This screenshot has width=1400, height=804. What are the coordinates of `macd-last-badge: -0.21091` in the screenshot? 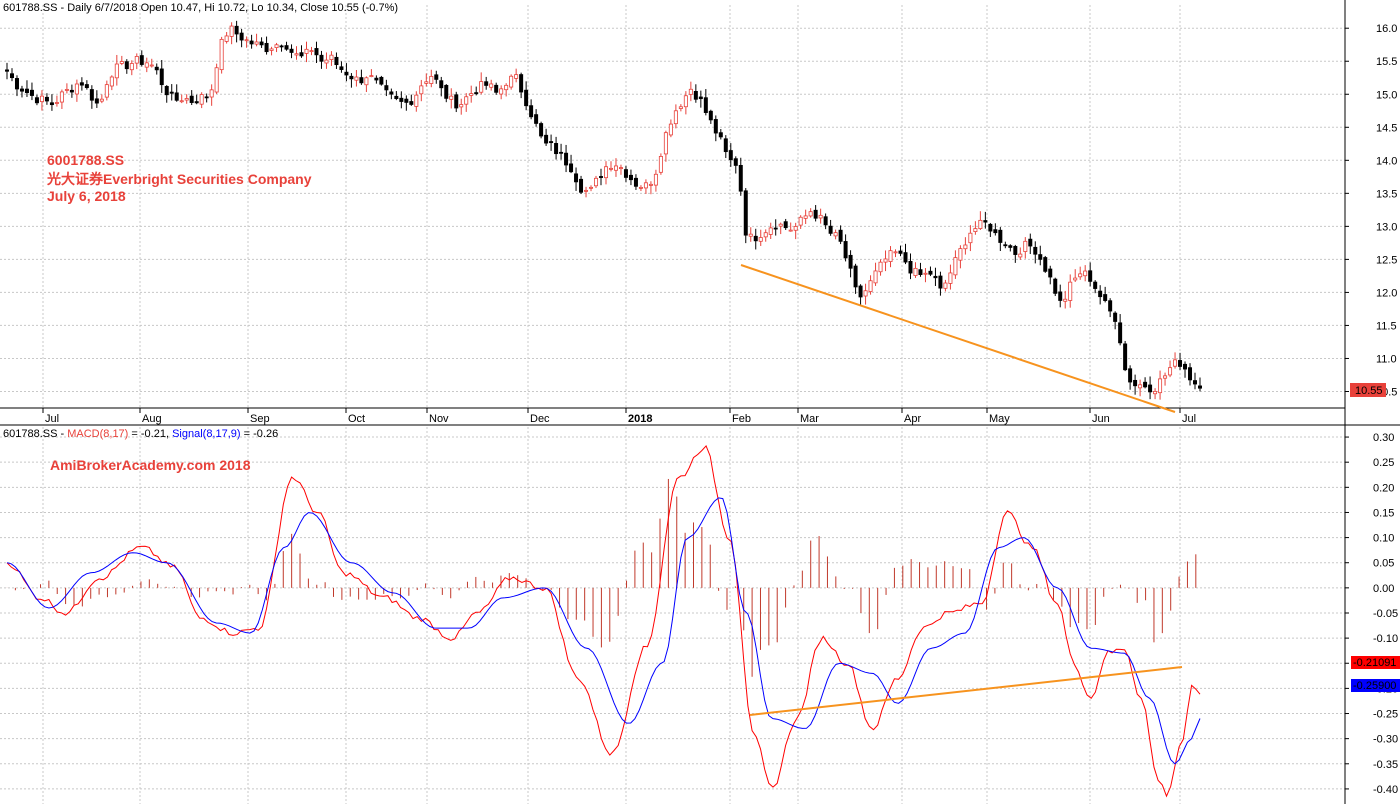 It's located at (1375, 662).